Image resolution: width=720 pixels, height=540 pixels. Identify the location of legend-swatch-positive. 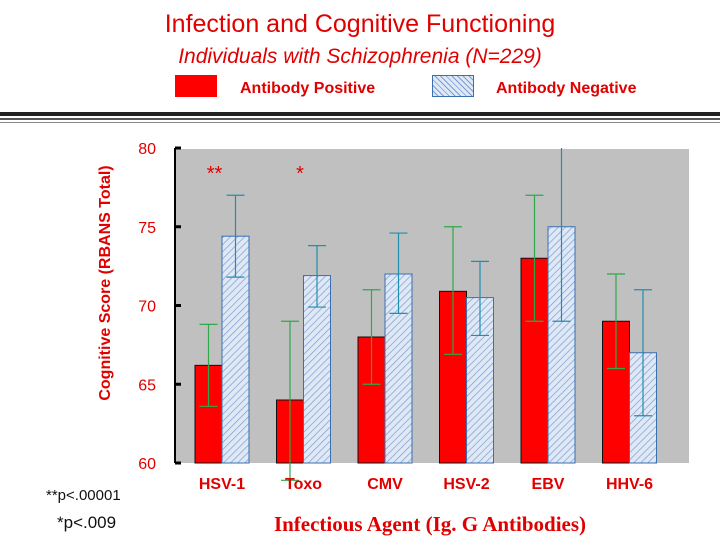
(196, 86).